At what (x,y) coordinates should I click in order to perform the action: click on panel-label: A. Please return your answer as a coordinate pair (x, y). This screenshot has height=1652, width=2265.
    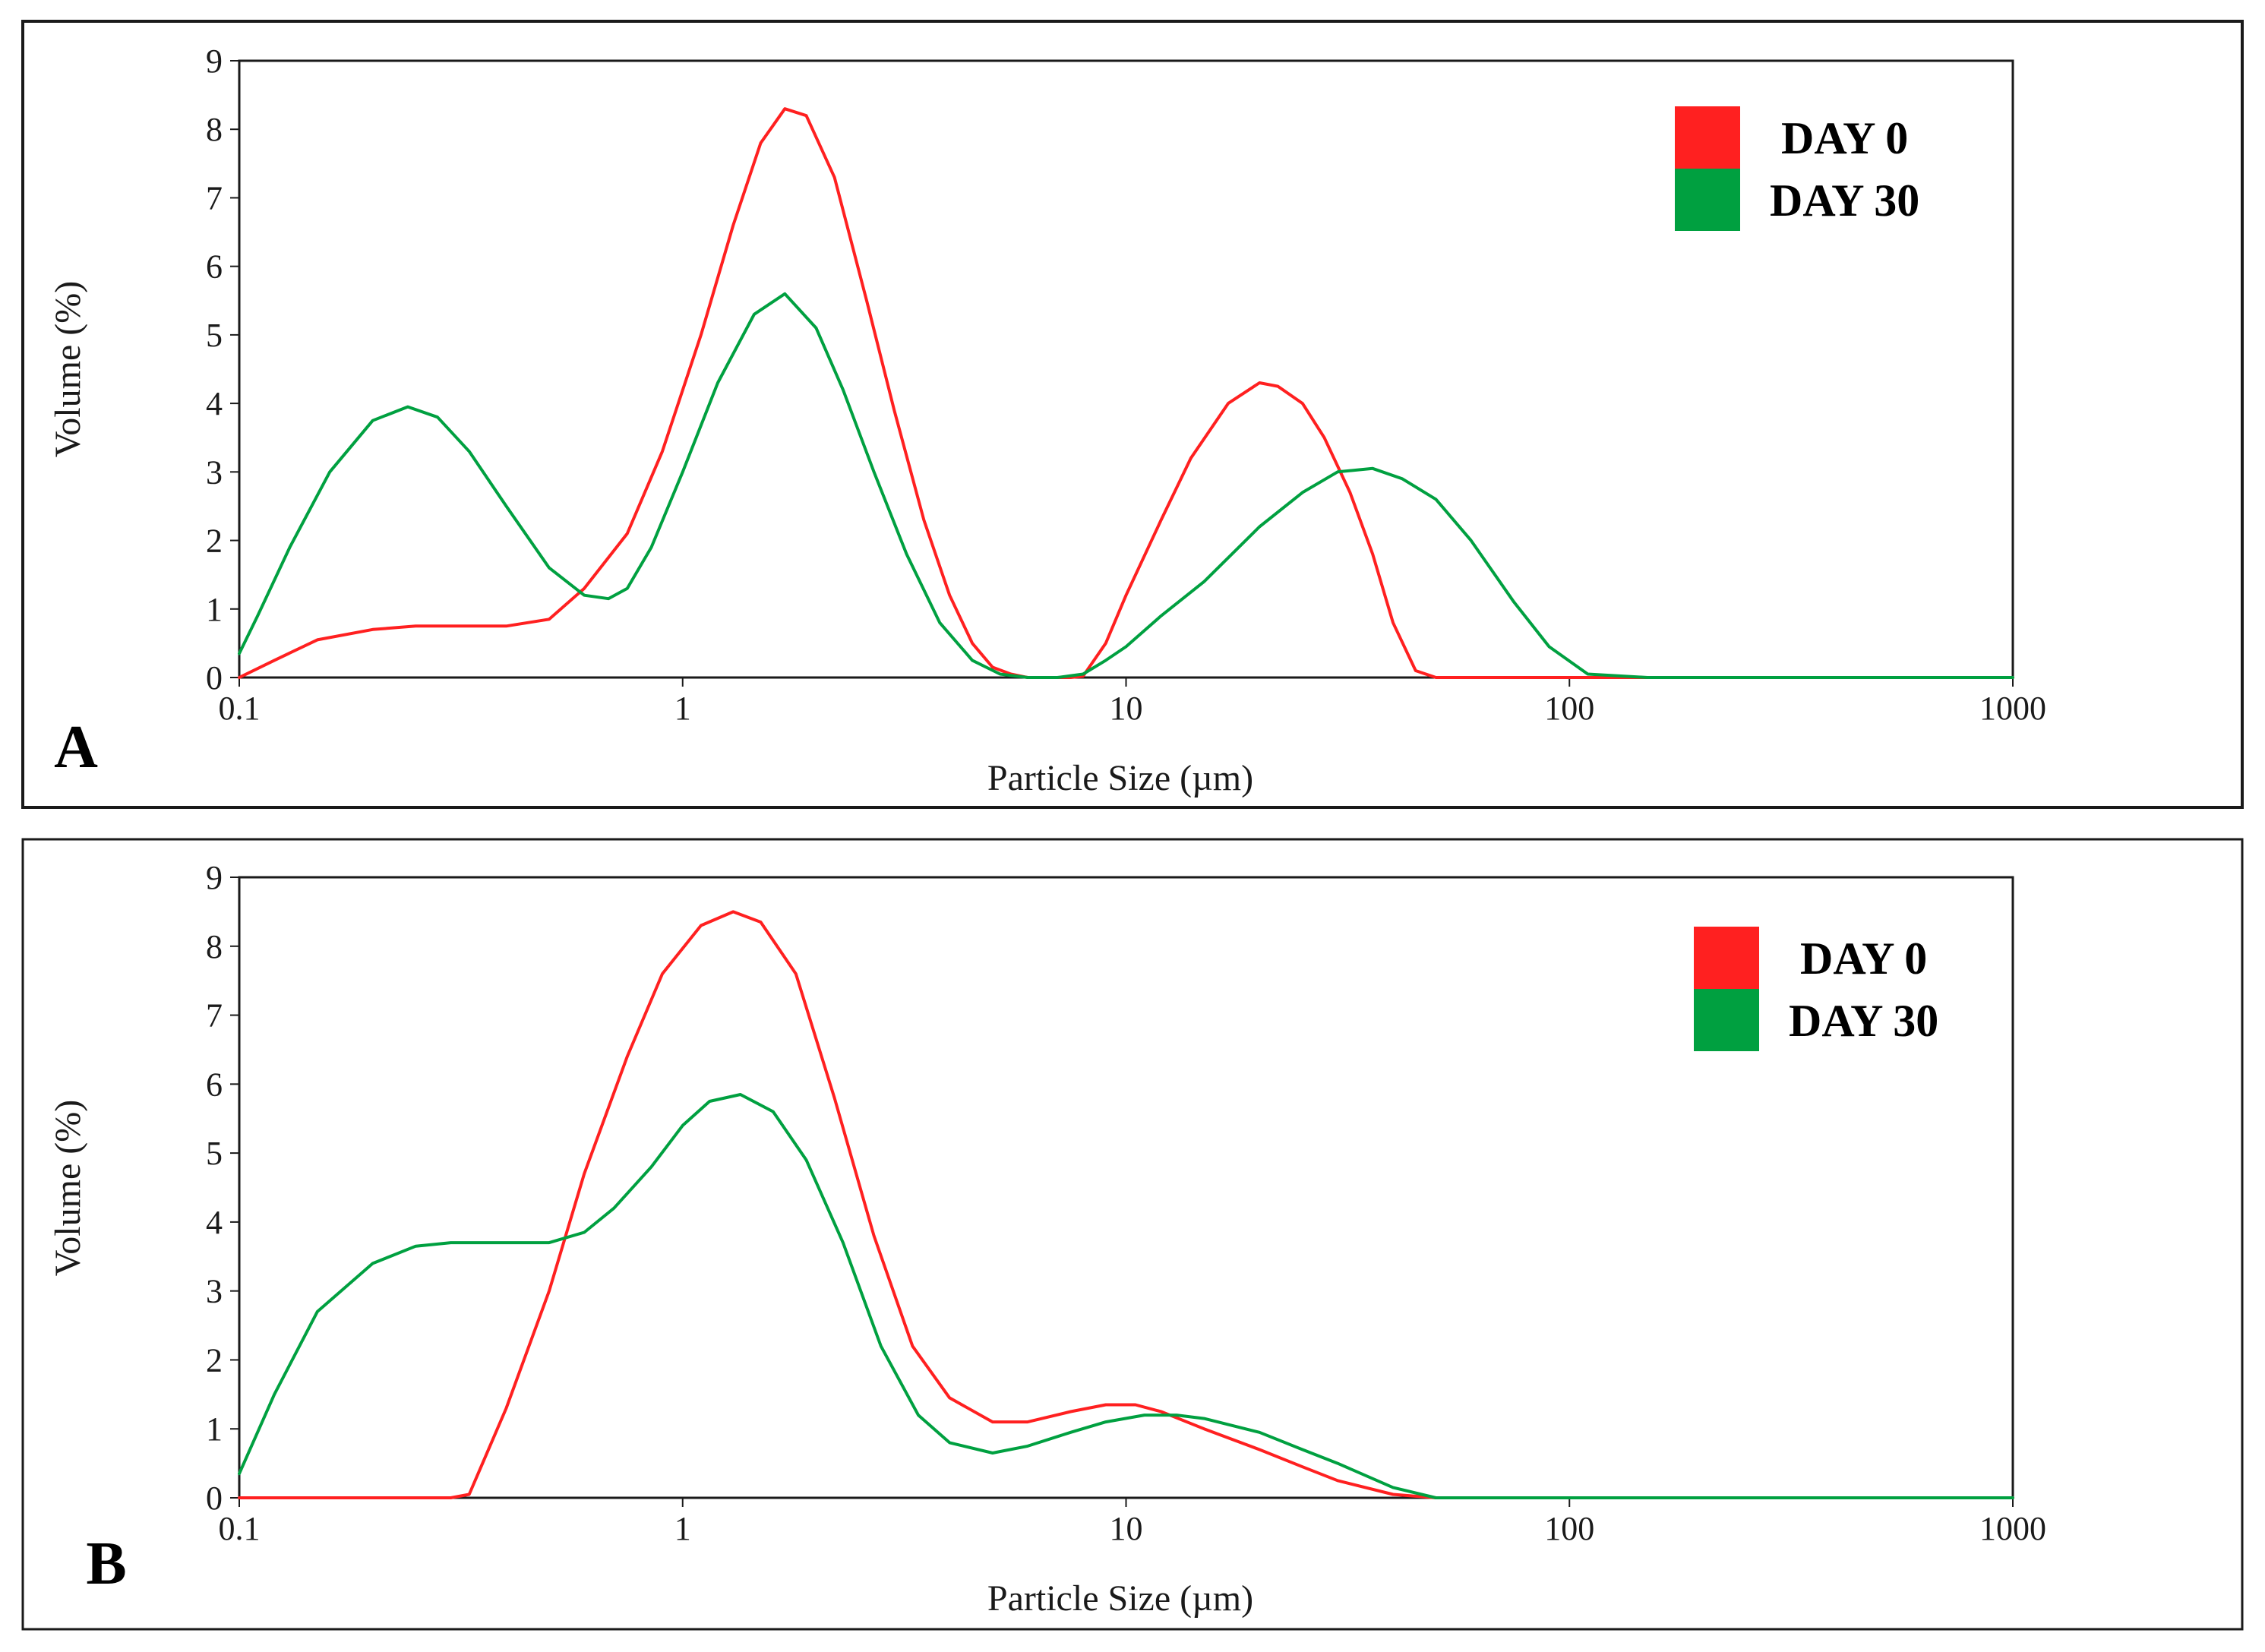
    Looking at the image, I should click on (76, 747).